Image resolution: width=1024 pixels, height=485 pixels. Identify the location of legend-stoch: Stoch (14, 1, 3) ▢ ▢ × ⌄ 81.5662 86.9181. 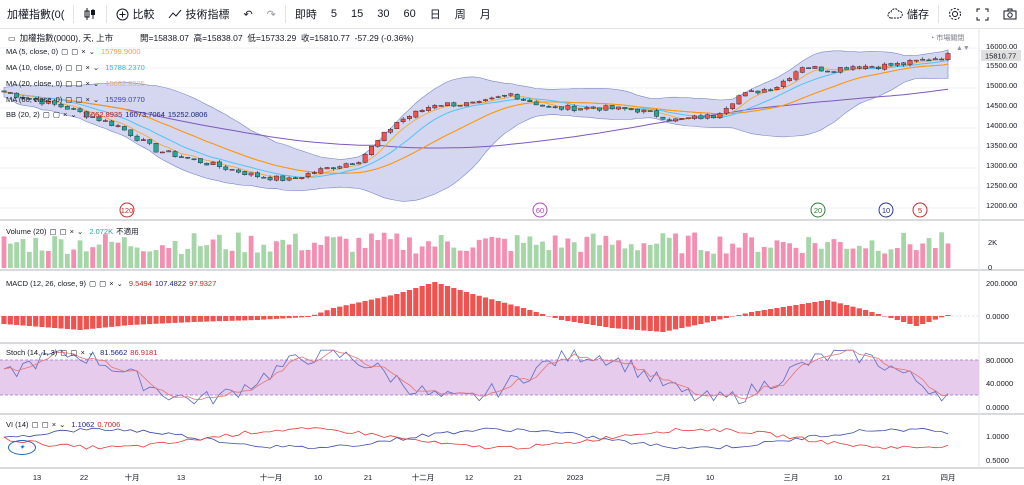
(82, 352).